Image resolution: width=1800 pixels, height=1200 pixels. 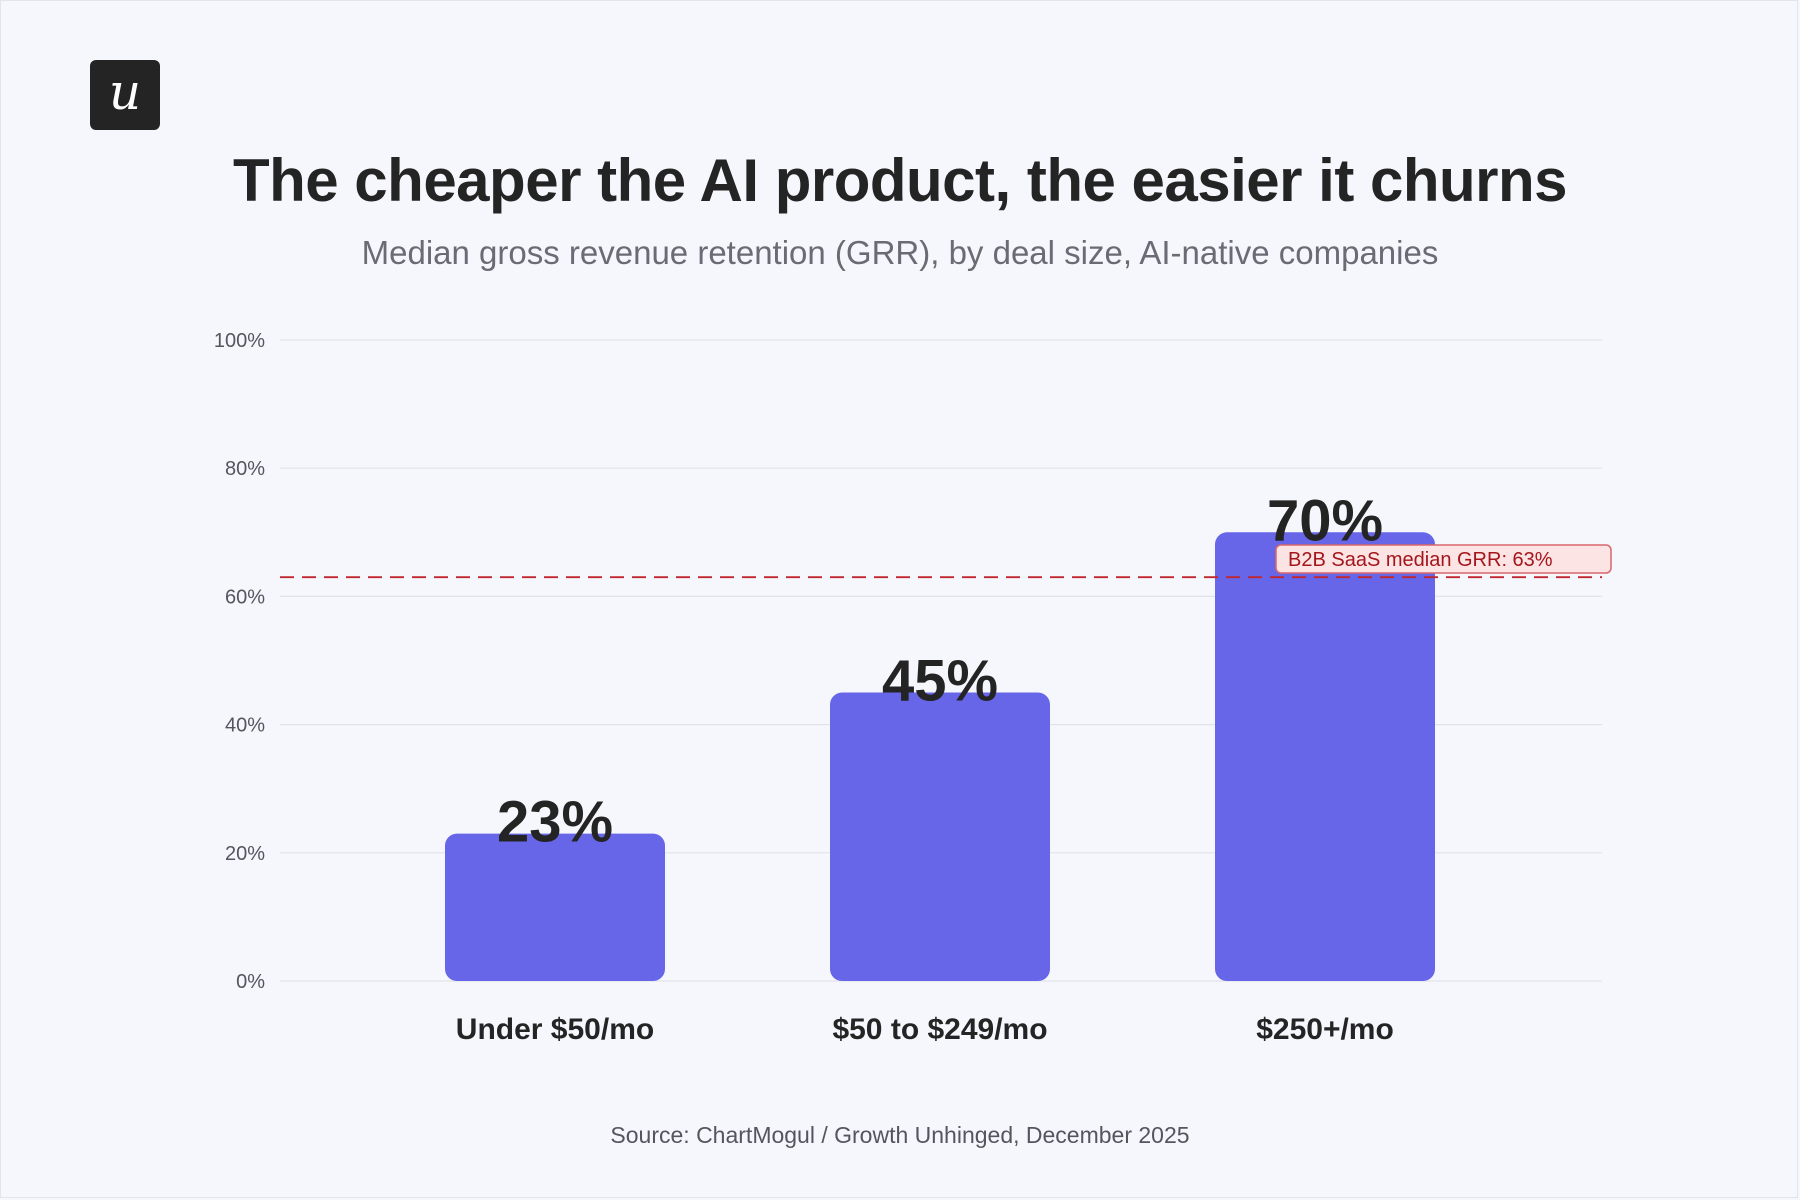 I want to click on reference-label-box, so click(x=1443, y=559).